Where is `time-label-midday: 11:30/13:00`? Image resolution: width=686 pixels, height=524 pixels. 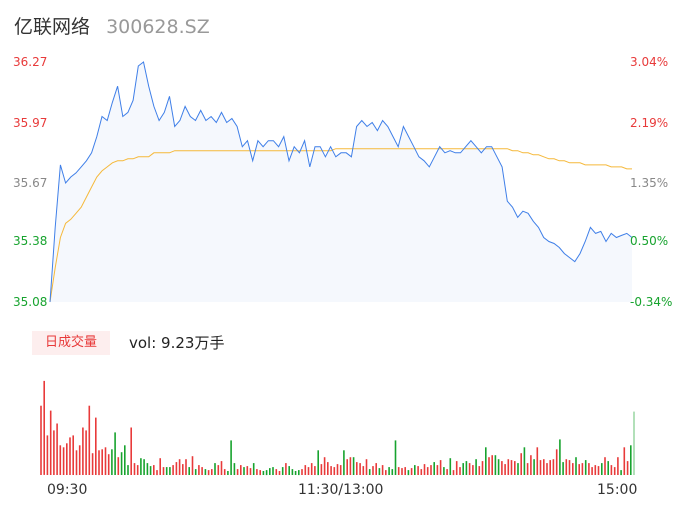
time-label-midday: 11:30/13:00 is located at coordinates (341, 490).